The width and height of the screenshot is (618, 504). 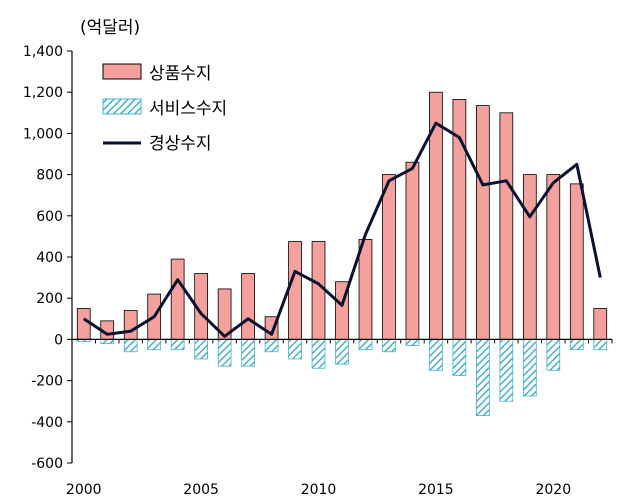 I want to click on x-tick-label: 2020, so click(x=553, y=490).